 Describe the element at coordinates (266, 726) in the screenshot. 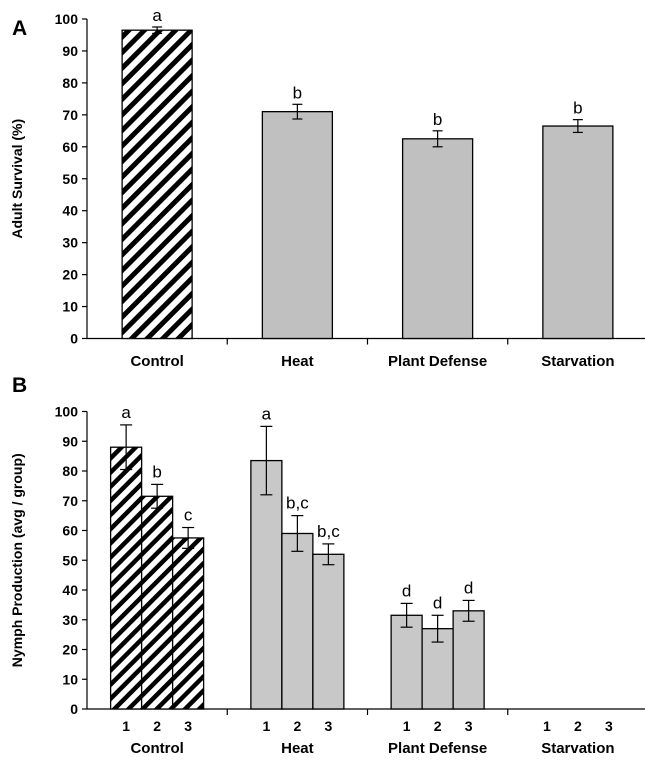

I see `x-subcategory-label-heat-1: 1` at that location.